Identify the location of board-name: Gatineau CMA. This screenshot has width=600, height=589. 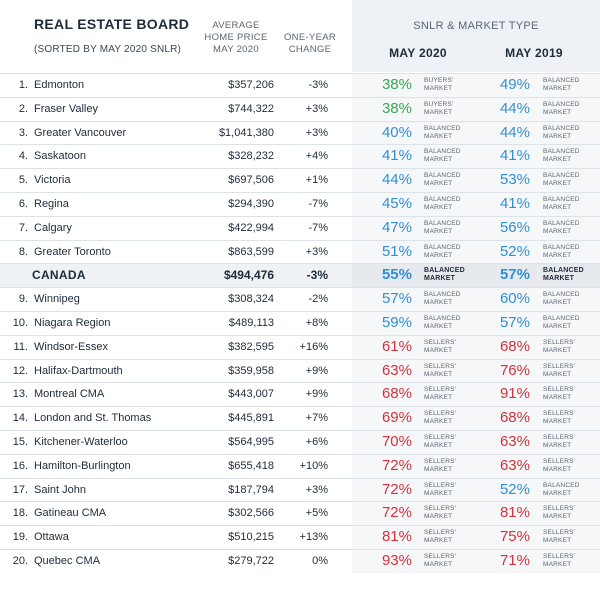
(70, 513).